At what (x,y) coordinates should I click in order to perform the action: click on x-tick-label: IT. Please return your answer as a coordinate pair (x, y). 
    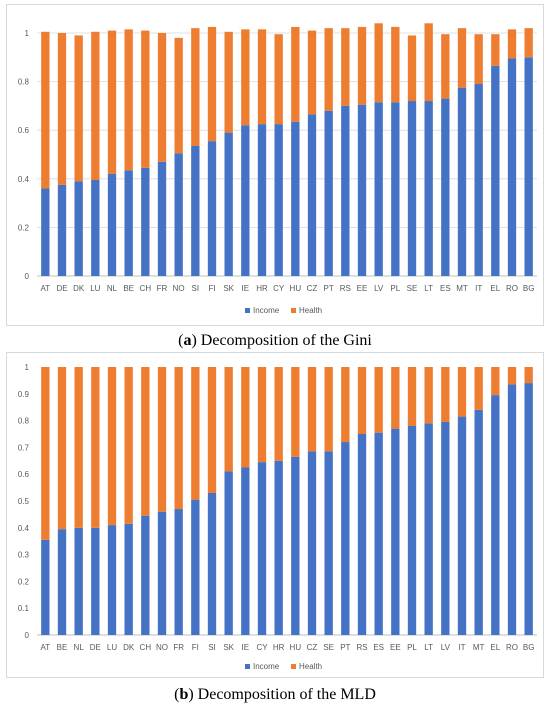
    Looking at the image, I should click on (478, 288).